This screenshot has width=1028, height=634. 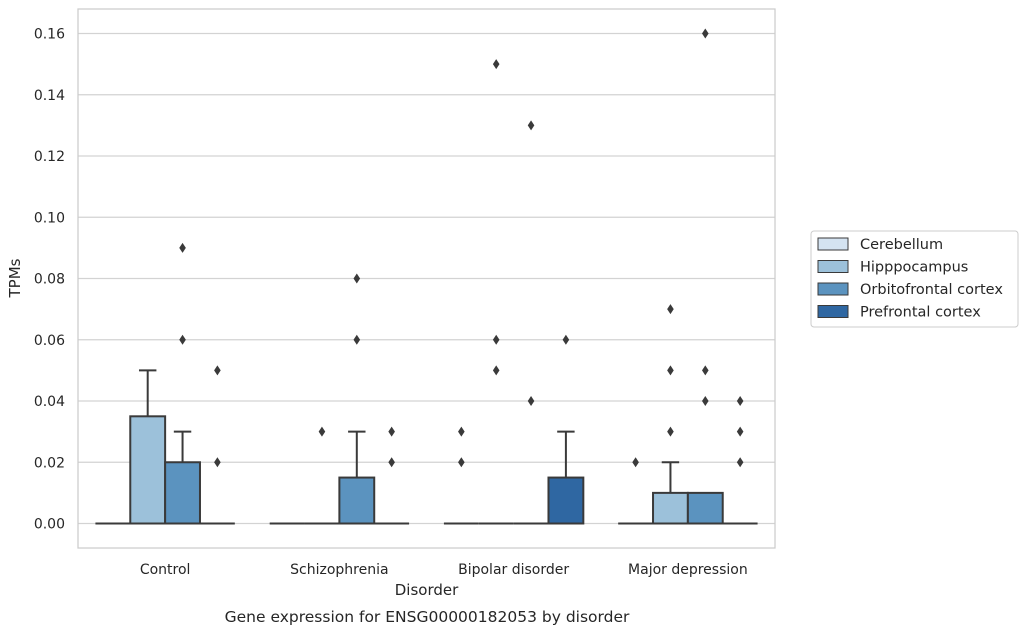 What do you see at coordinates (513, 570) in the screenshot?
I see `x-tick-label: Bipolar disorder` at bounding box center [513, 570].